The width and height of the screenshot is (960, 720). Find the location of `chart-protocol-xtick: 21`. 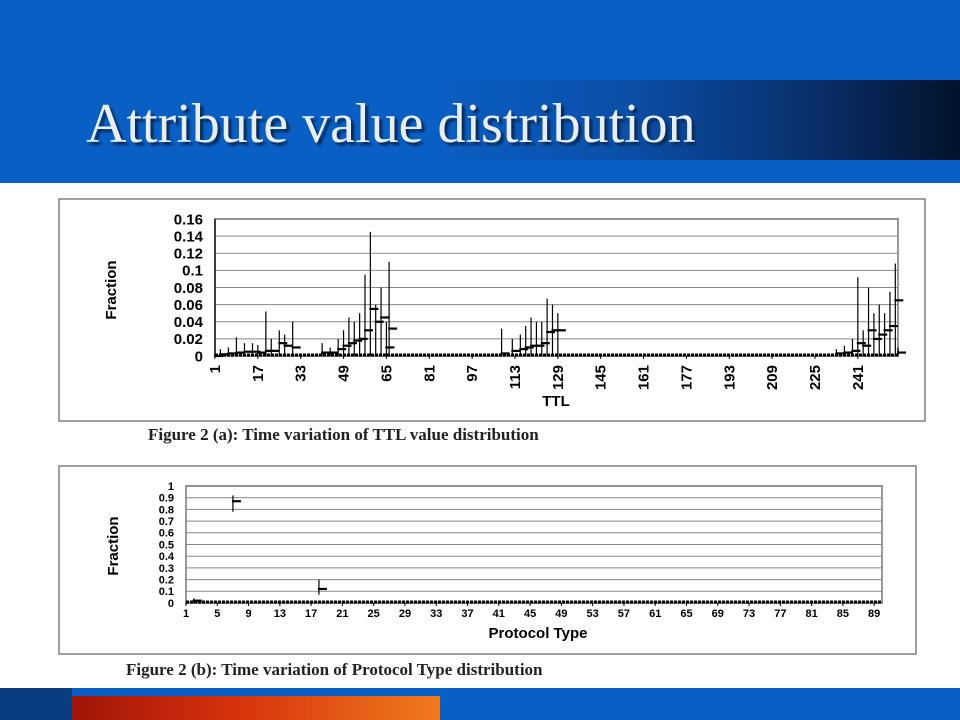

chart-protocol-xtick: 21 is located at coordinates (342, 614).